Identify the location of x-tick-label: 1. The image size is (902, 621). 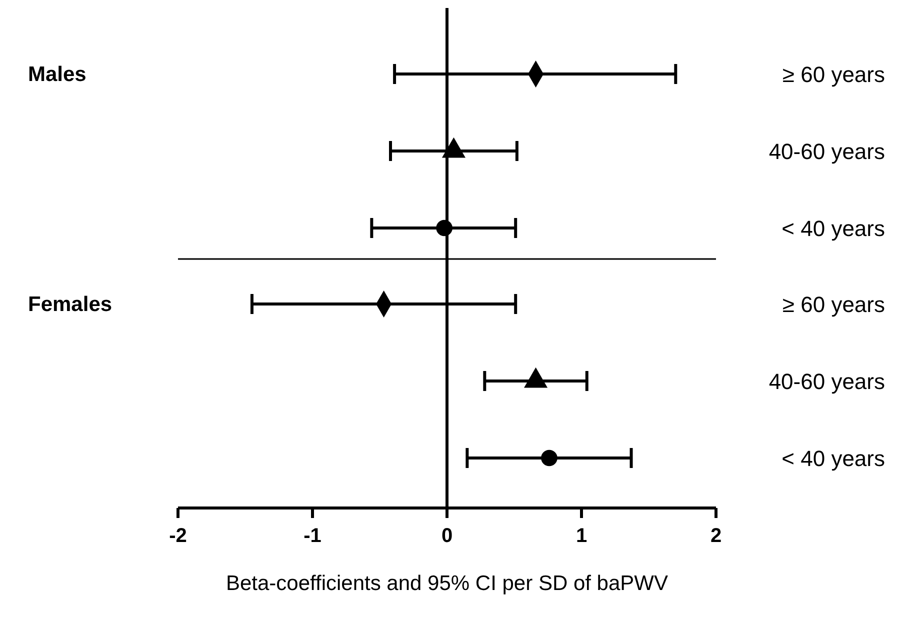
(582, 536).